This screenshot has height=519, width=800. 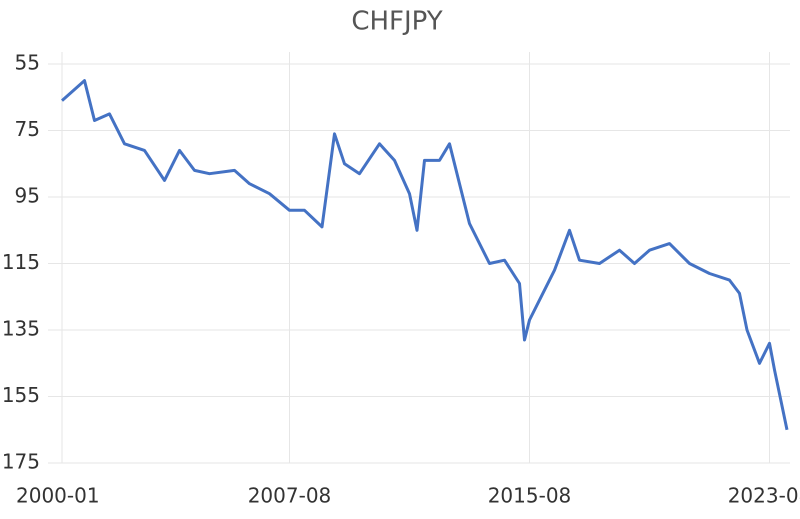 What do you see at coordinates (27, 63) in the screenshot?
I see `y-tick-label: 55` at bounding box center [27, 63].